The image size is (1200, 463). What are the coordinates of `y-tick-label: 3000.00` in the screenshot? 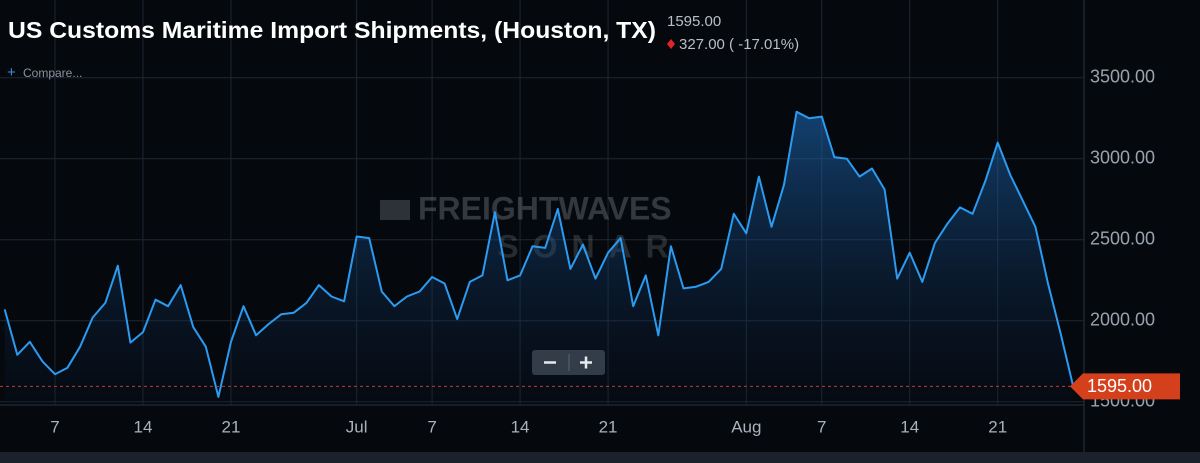 It's located at (1122, 158).